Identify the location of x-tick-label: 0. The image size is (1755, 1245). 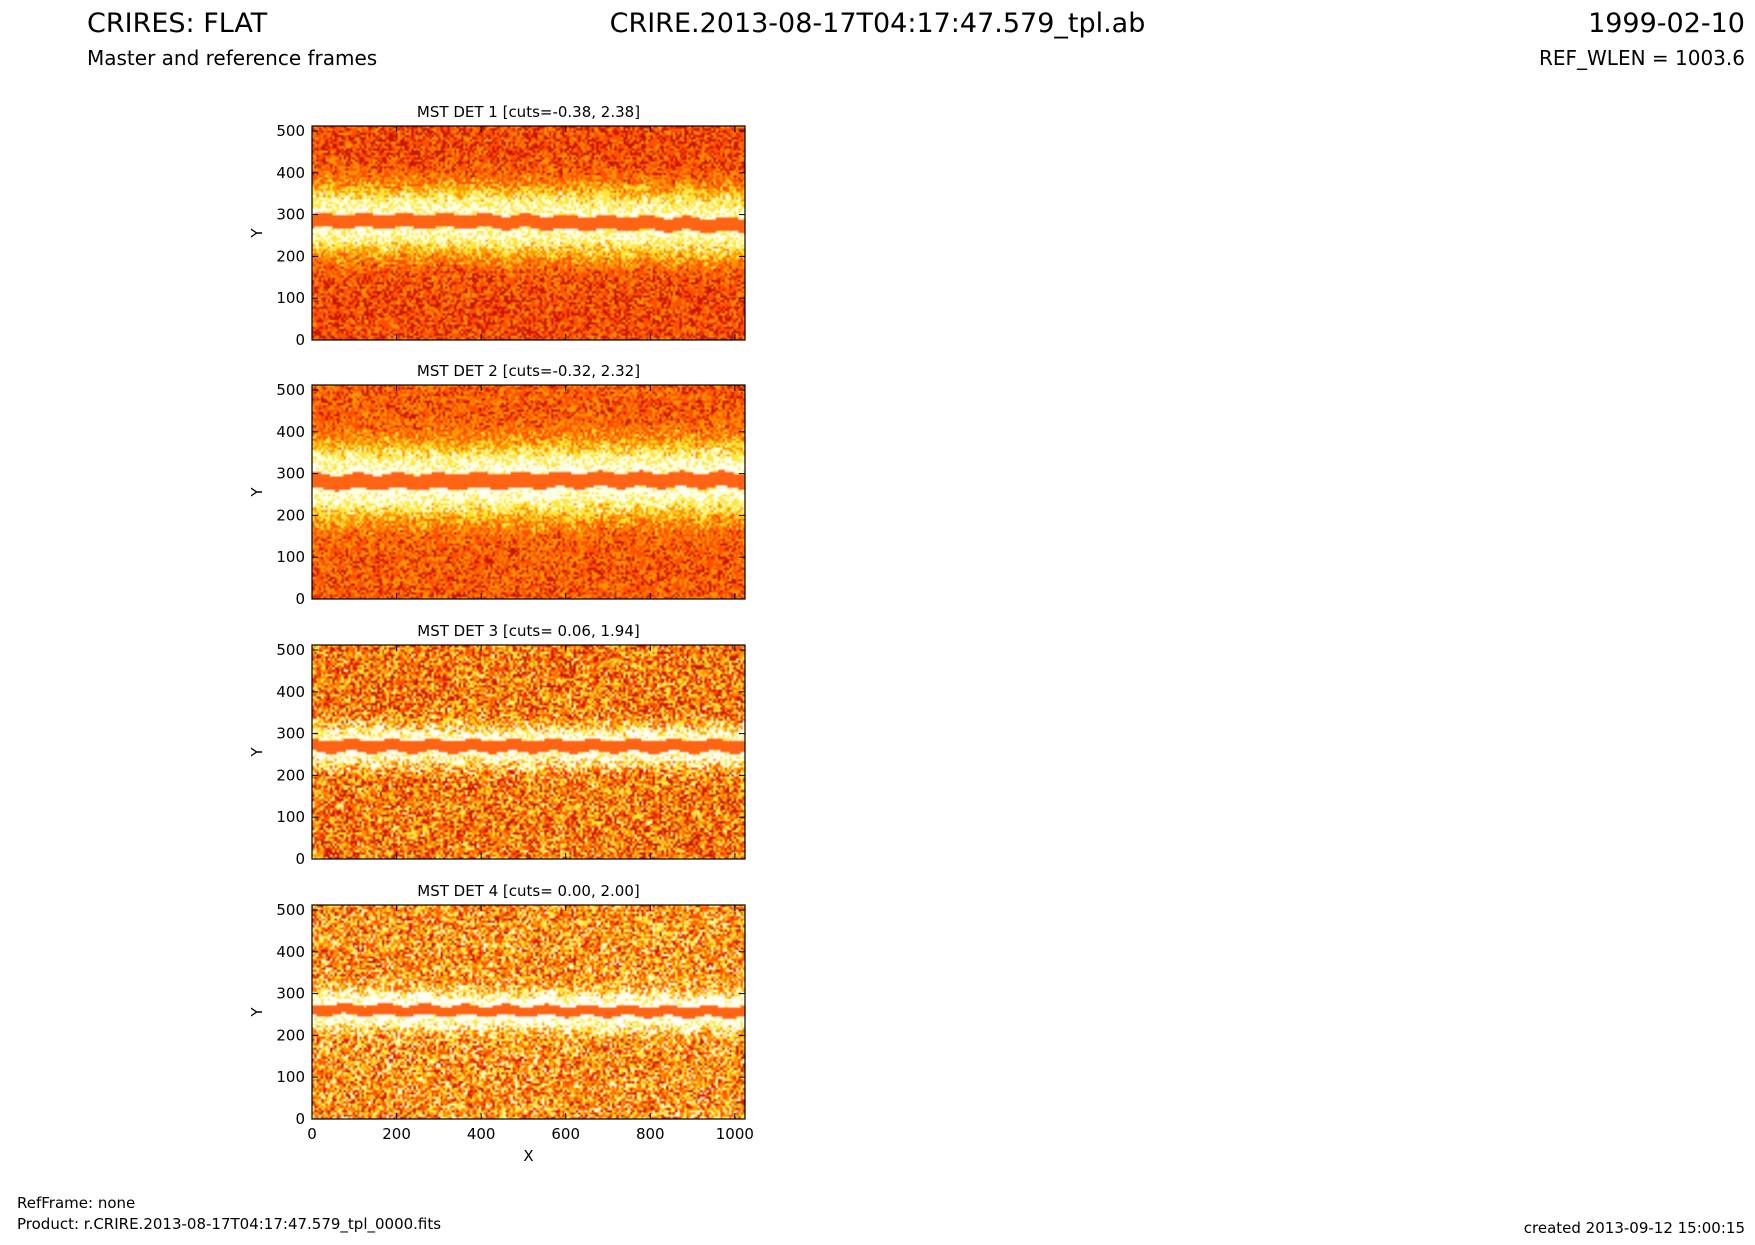
(312, 1134).